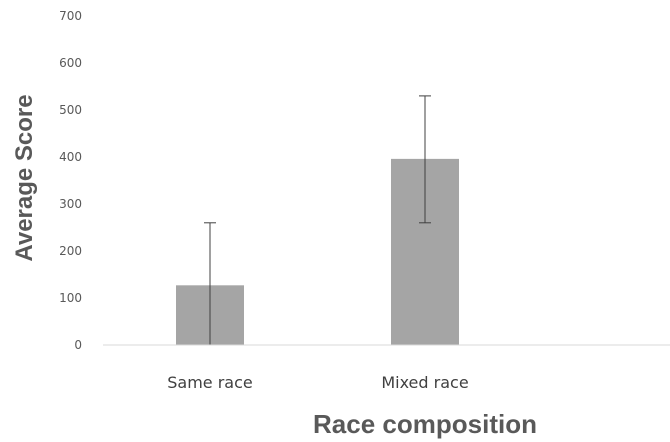  Describe the element at coordinates (425, 159) in the screenshot. I see `error-bar` at that location.